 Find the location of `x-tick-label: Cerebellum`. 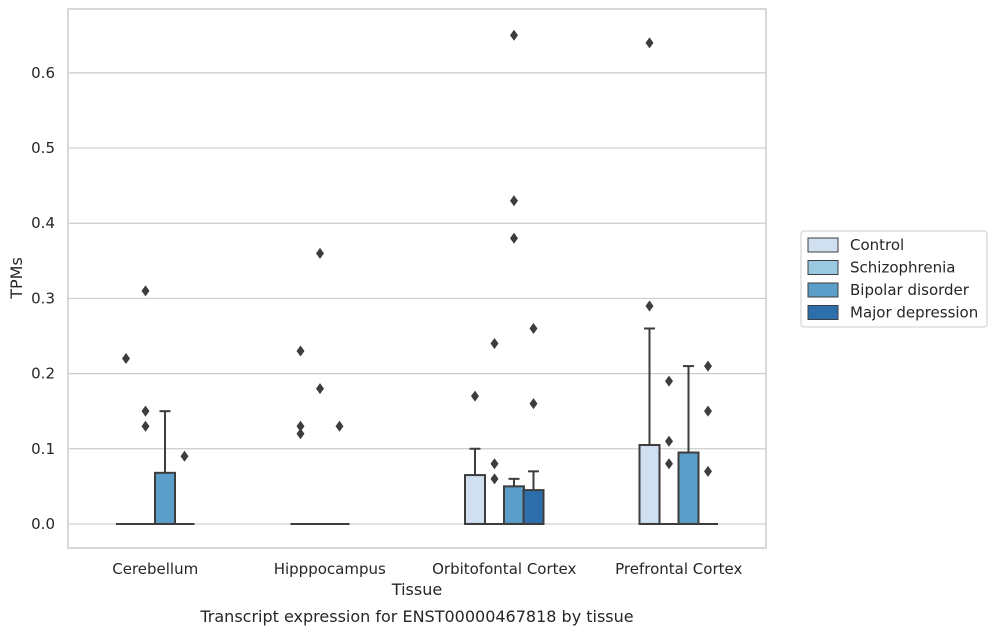

x-tick-label: Cerebellum is located at coordinates (155, 569).